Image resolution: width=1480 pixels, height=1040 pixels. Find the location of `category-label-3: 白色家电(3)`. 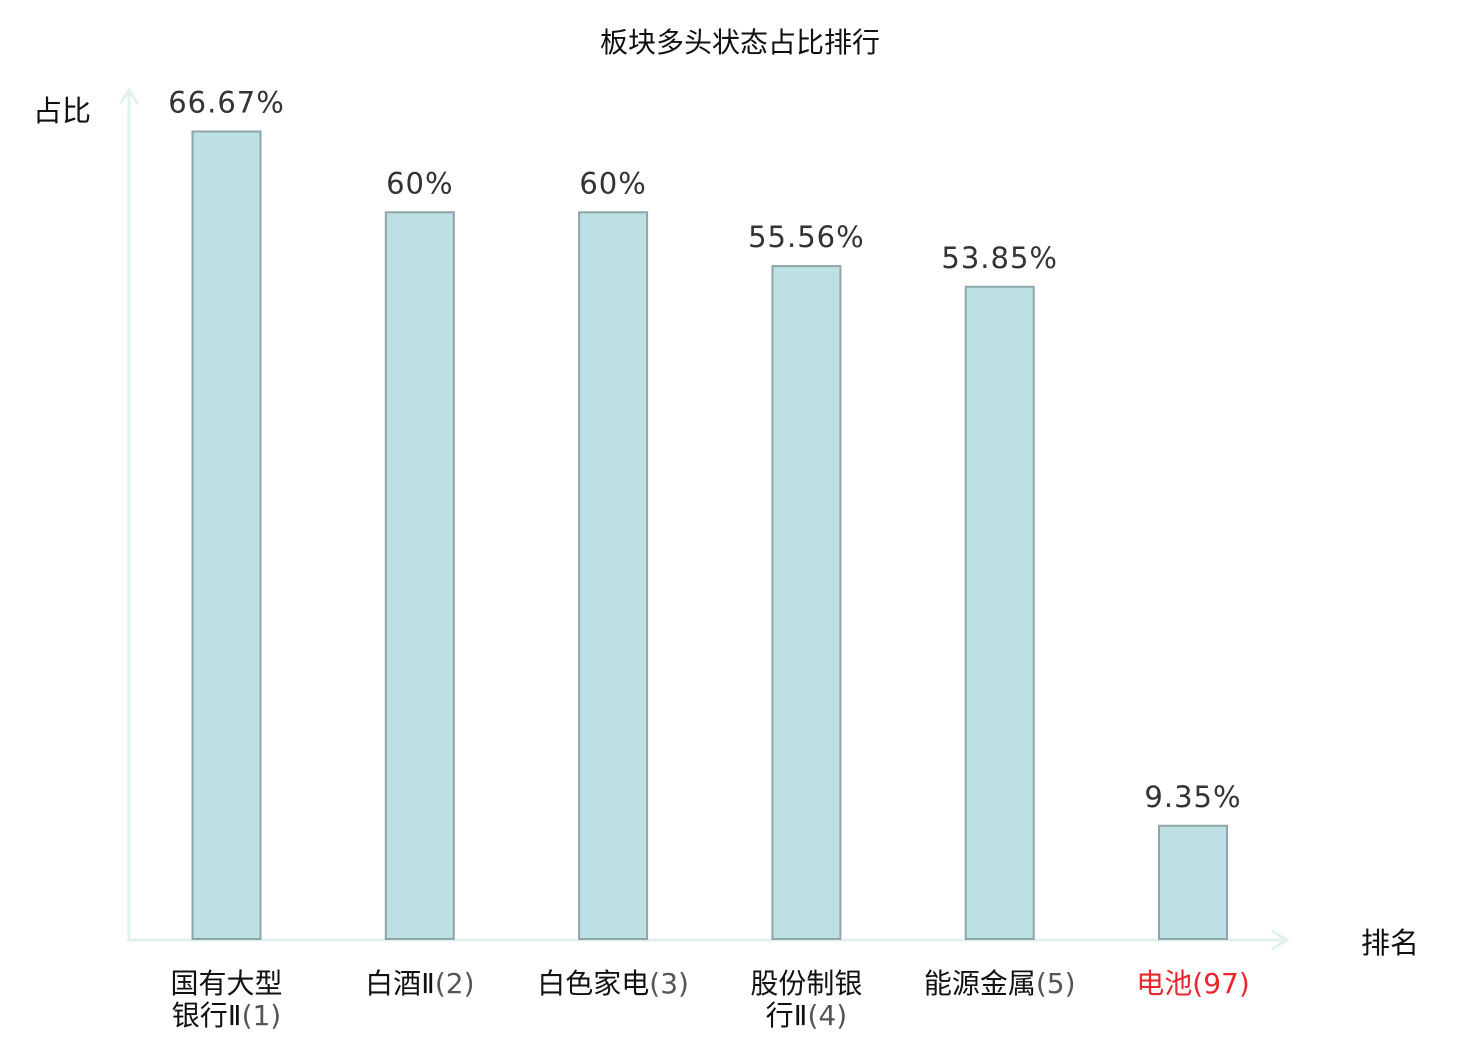

category-label-3: 白色家电(3) is located at coordinates (613, 983).